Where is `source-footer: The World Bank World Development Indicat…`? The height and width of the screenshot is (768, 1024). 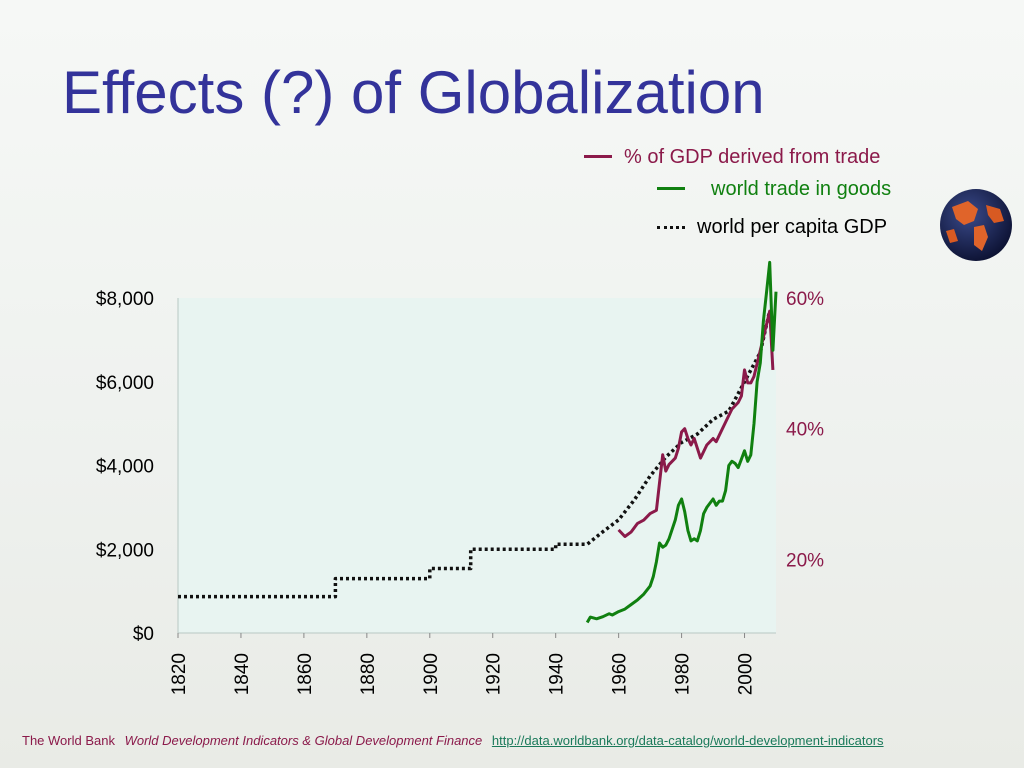
source-footer: The World Bank World Development Indicat… is located at coordinates (453, 740).